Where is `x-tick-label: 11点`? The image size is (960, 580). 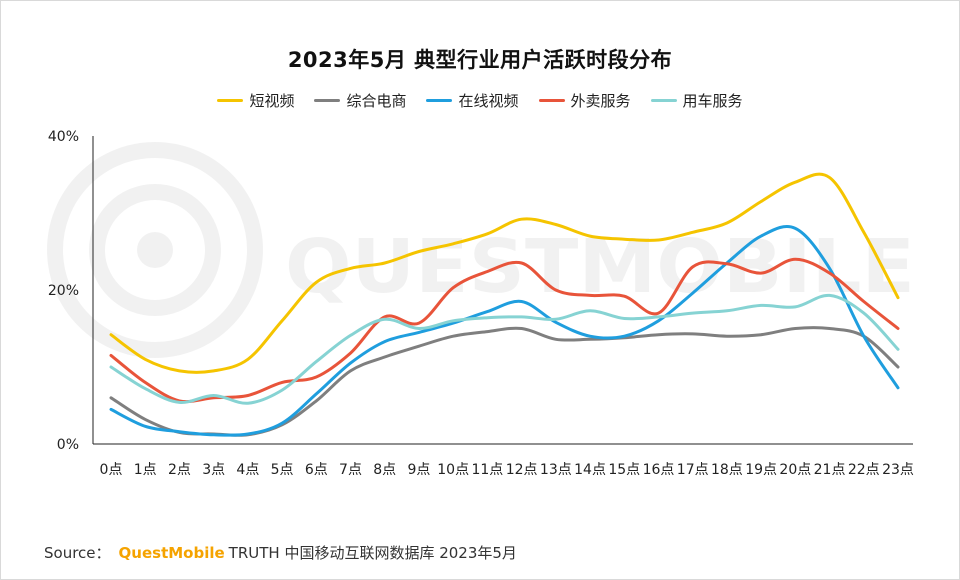 x-tick-label: 11点 is located at coordinates (487, 470).